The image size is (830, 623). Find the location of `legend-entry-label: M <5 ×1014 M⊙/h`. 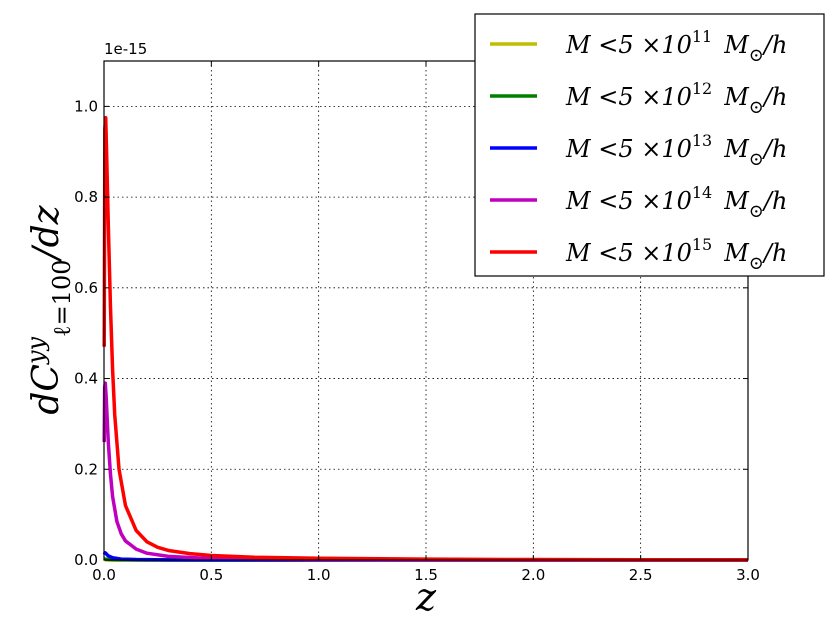

legend-entry-label: M <5 ×1014 M⊙/h is located at coordinates (676, 202).